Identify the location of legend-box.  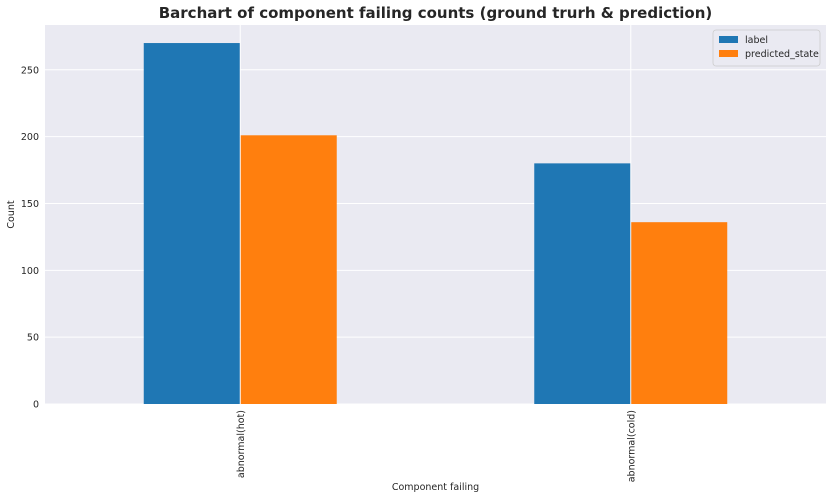
(766, 48).